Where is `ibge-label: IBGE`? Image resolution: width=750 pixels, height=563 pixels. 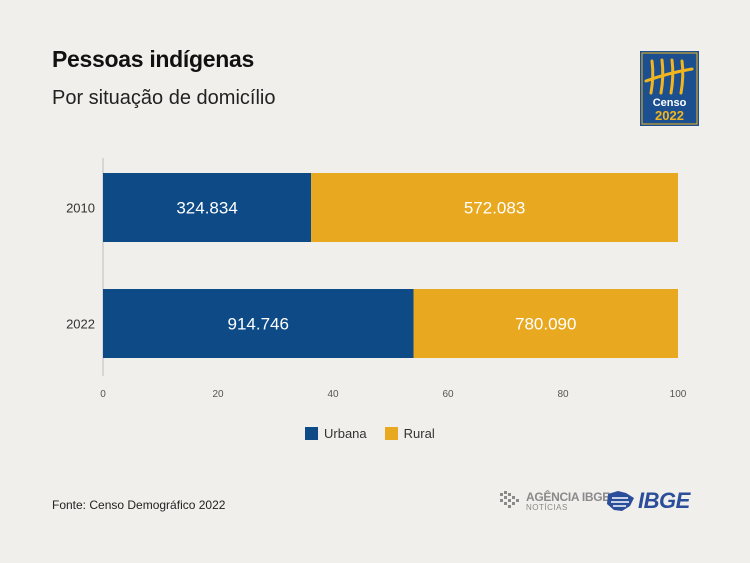 ibge-label: IBGE is located at coordinates (664, 500).